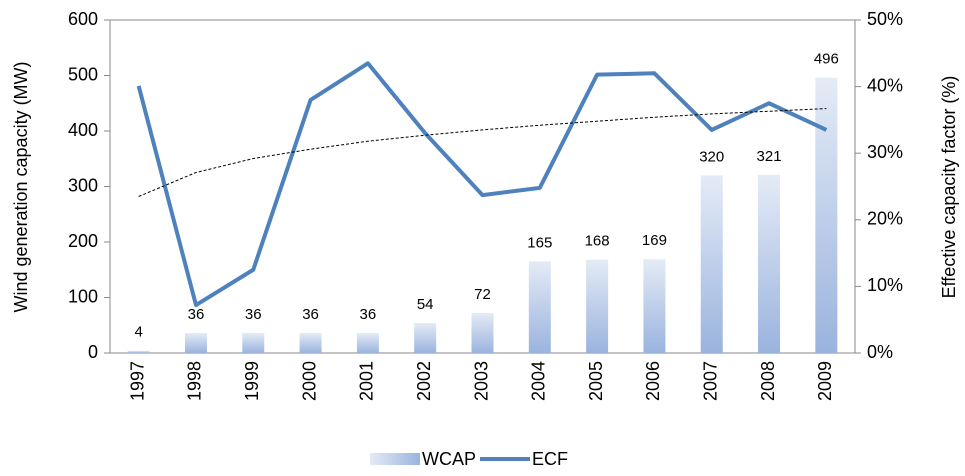  What do you see at coordinates (83, 130) in the screenshot?
I see `y-tick-label: 400` at bounding box center [83, 130].